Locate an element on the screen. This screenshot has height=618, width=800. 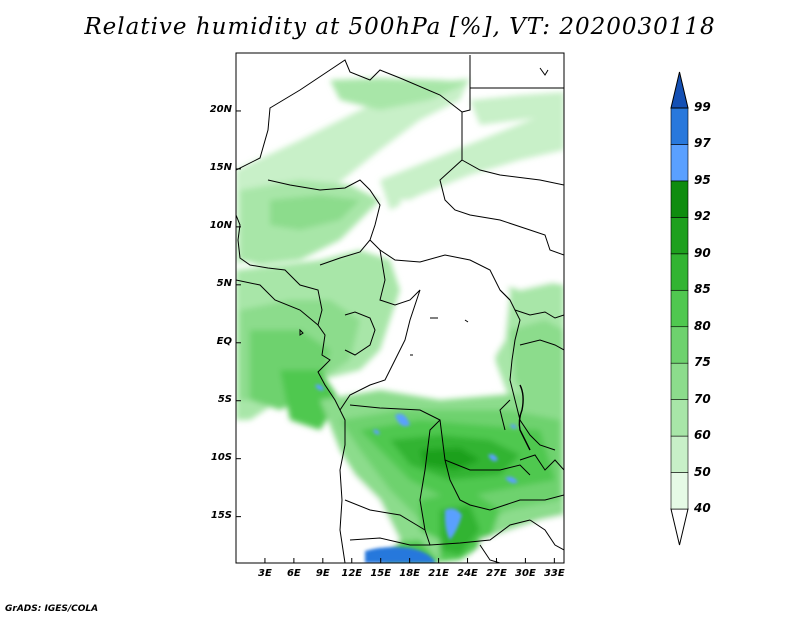
colorbar-label: 92 is located at coordinates (702, 216).